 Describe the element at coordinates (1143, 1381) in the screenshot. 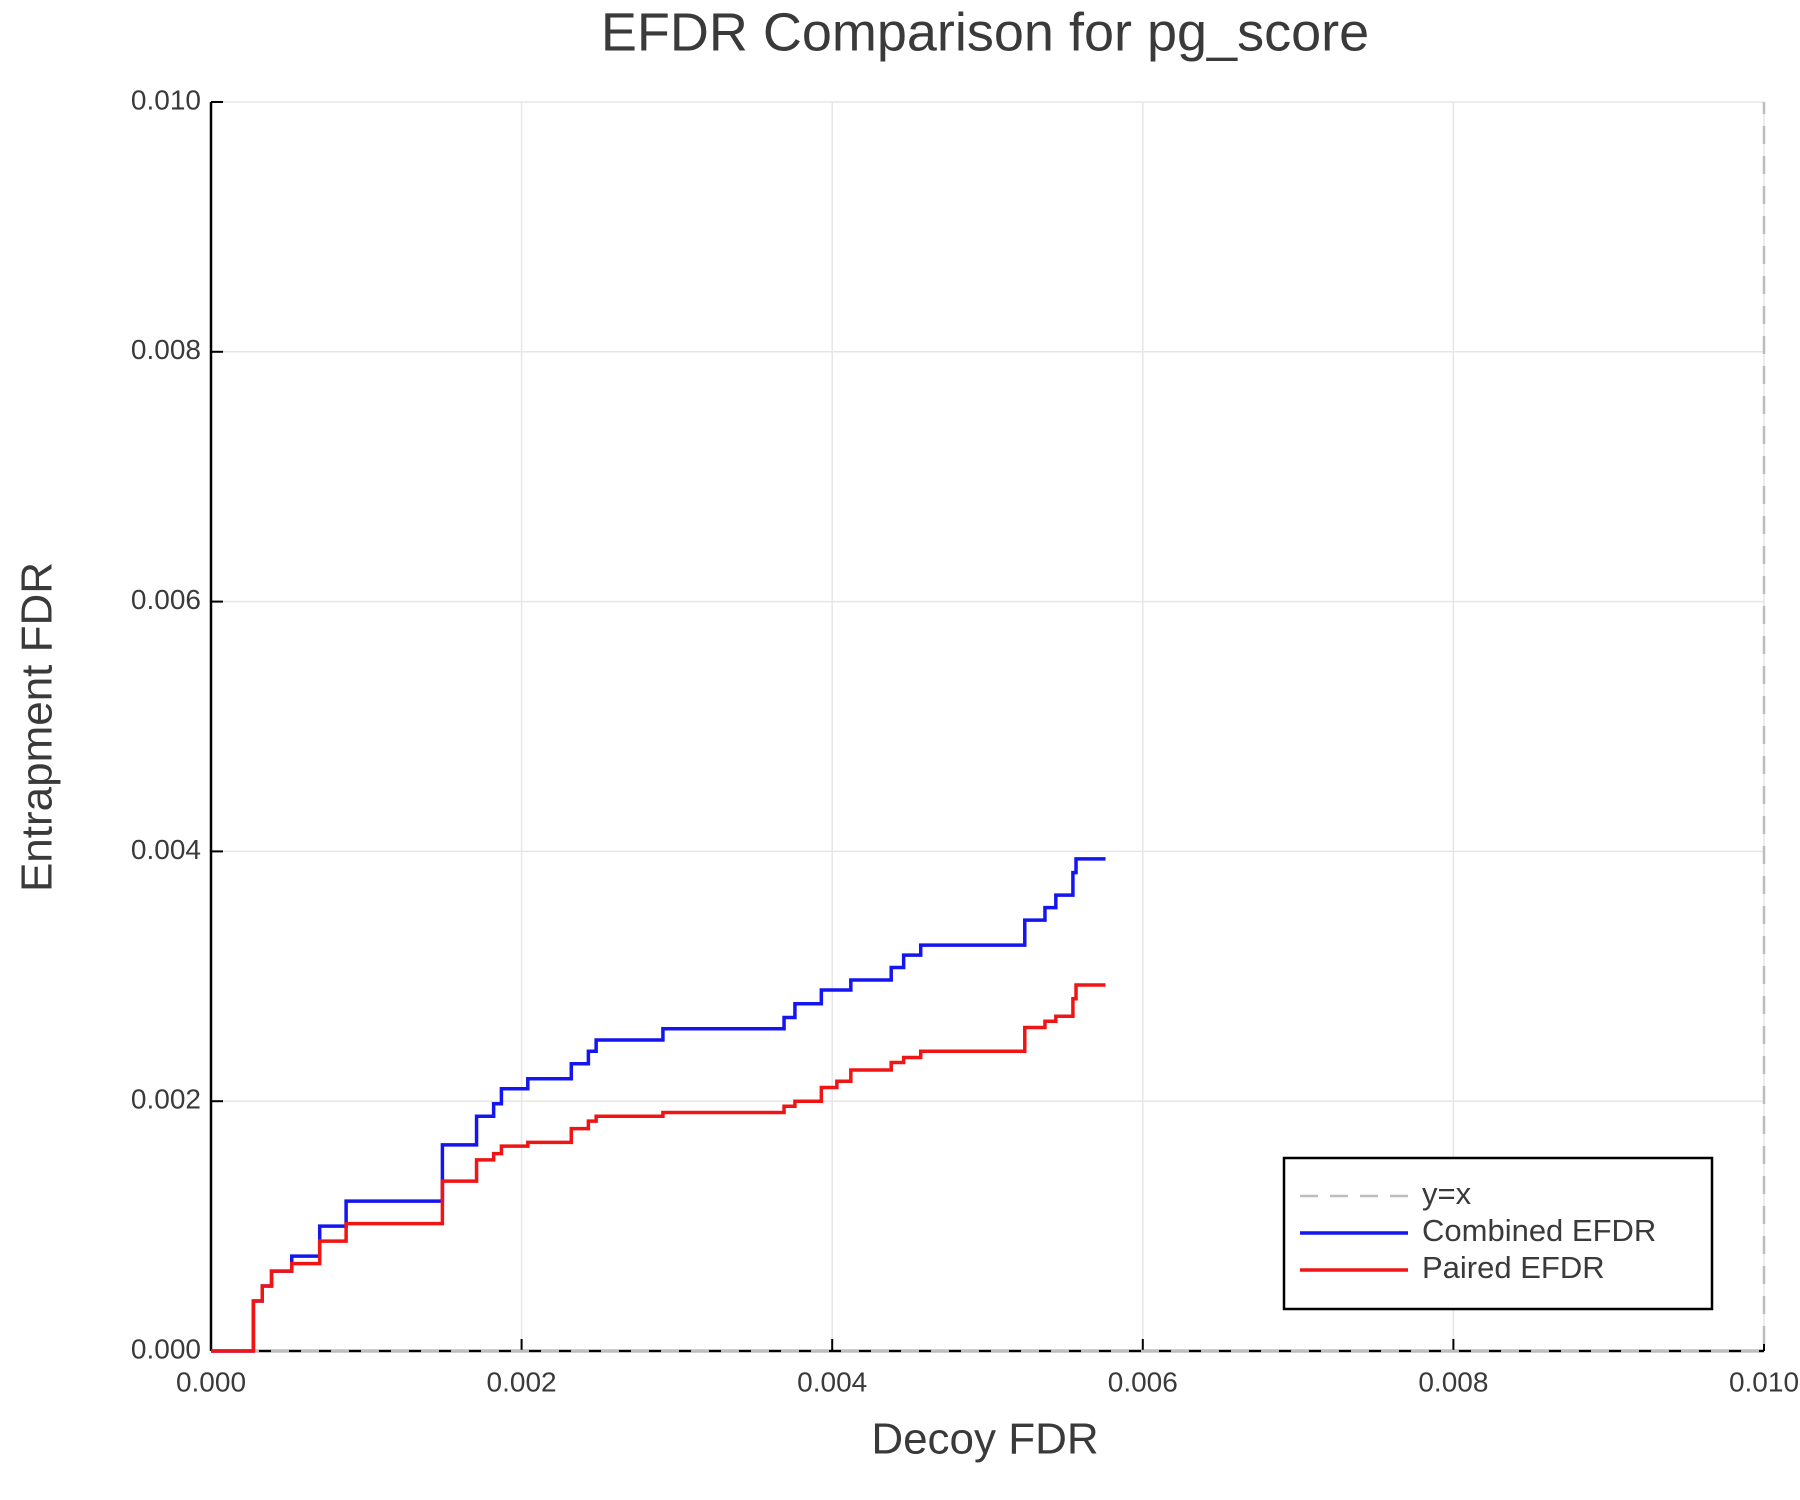

I see `x-tick-label: 0.006` at that location.